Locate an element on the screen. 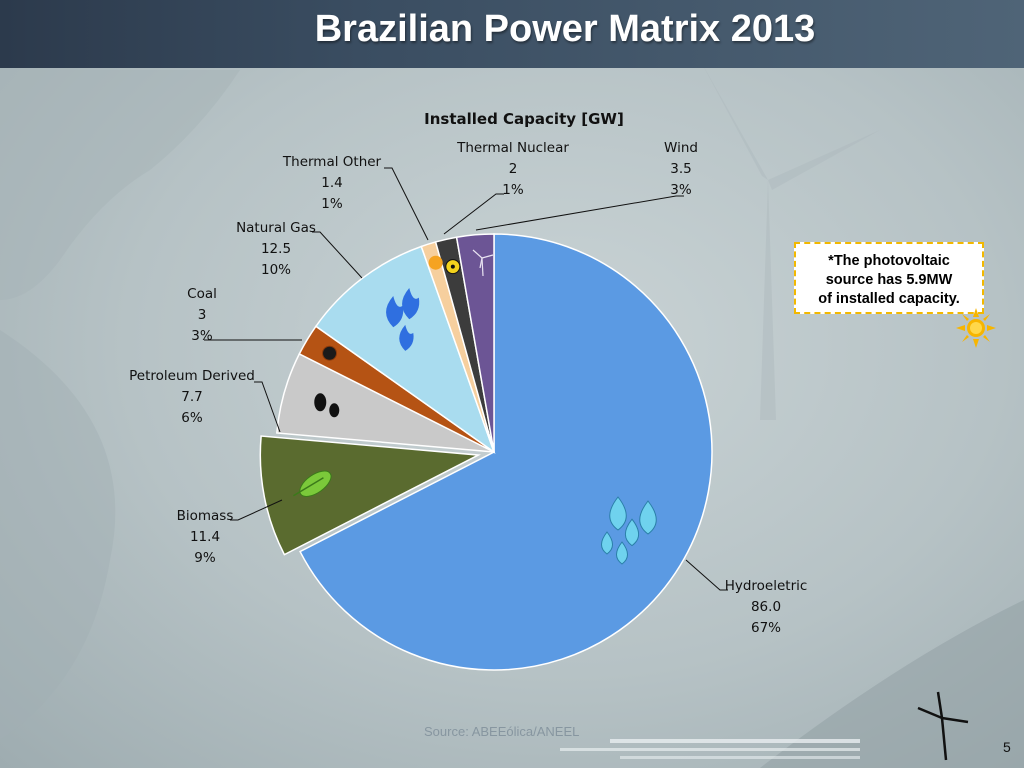  wind-turbine-icon is located at coordinates (482, 267).